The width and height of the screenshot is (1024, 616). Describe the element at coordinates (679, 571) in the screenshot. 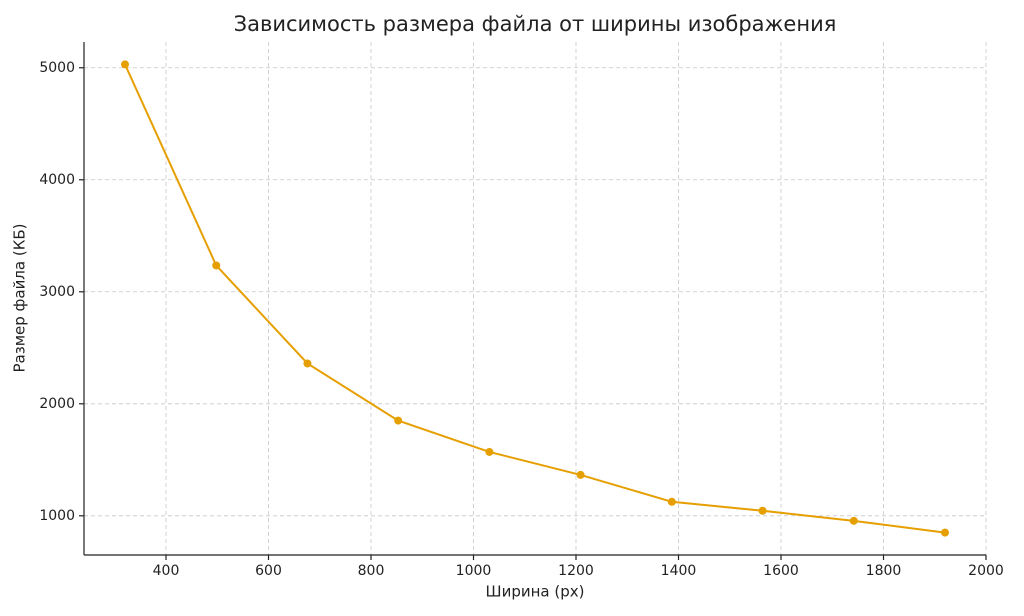

I see `x-tick-label: 1400` at that location.